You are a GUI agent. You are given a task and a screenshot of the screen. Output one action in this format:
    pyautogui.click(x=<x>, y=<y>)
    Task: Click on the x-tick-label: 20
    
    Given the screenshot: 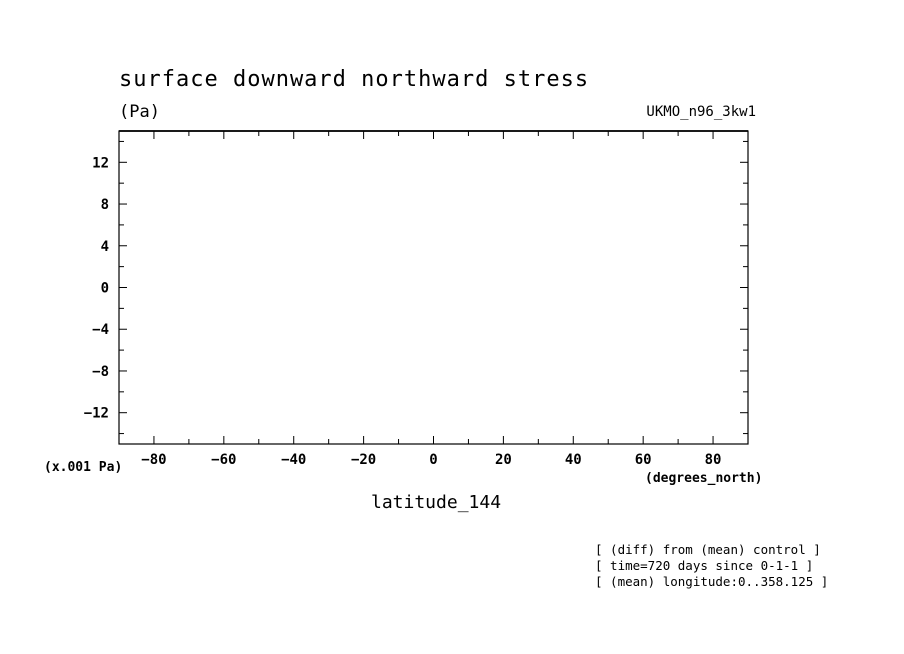 What is the action you would take?
    pyautogui.click(x=503, y=460)
    